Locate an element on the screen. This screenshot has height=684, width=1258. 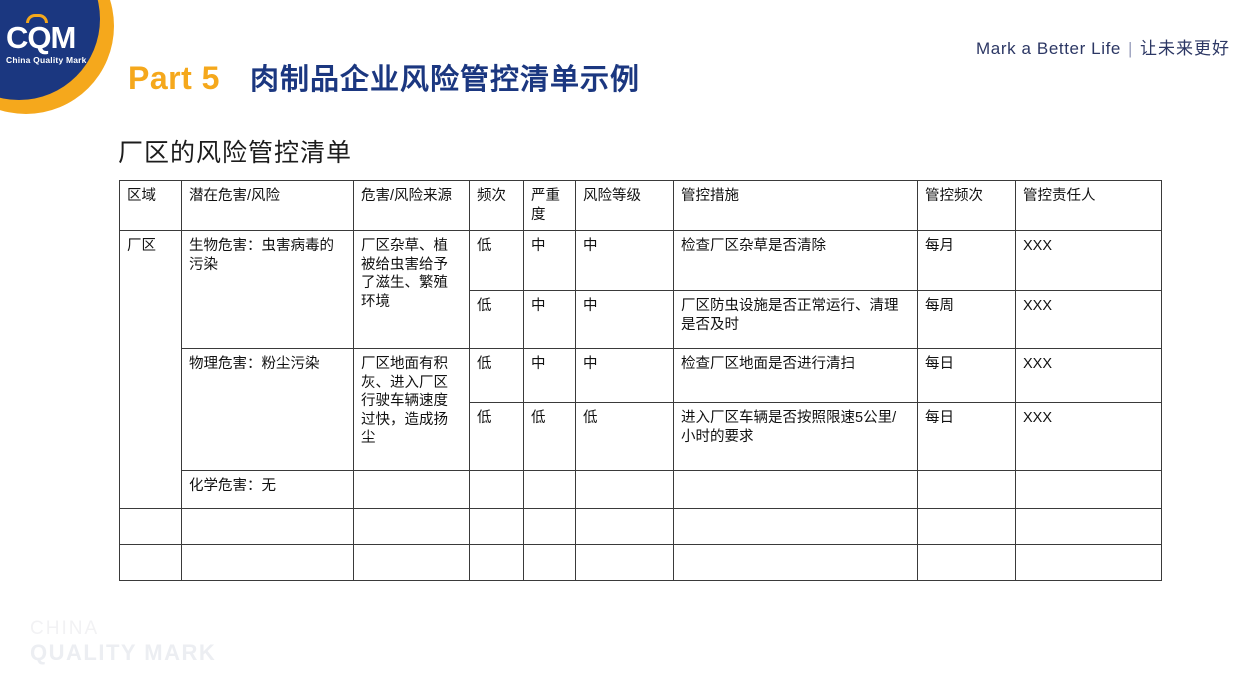
column-header-measure: 管控措施 is located at coordinates (795, 205).